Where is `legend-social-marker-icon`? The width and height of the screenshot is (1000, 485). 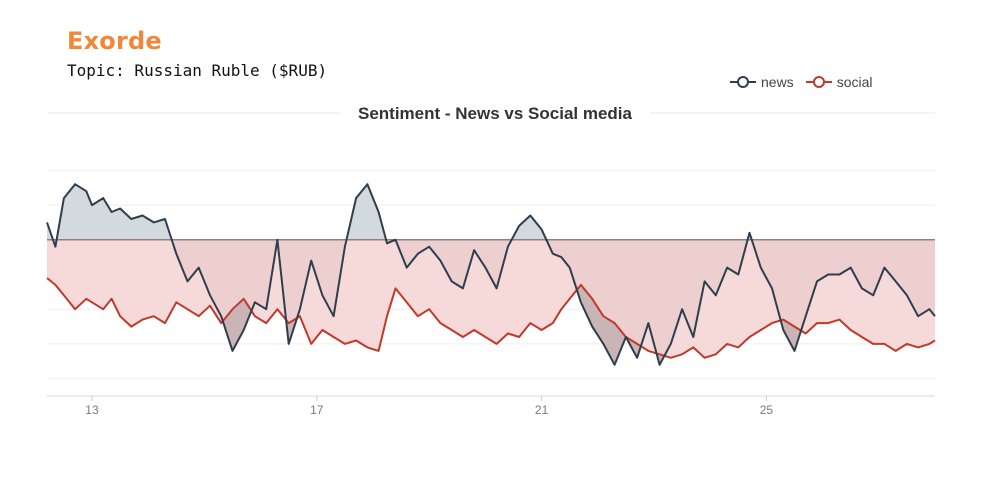 legend-social-marker-icon is located at coordinates (818, 82).